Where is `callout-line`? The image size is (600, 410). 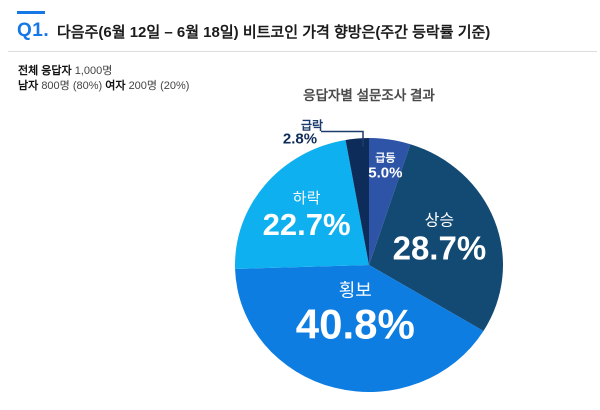
callout-line is located at coordinates (342, 138).